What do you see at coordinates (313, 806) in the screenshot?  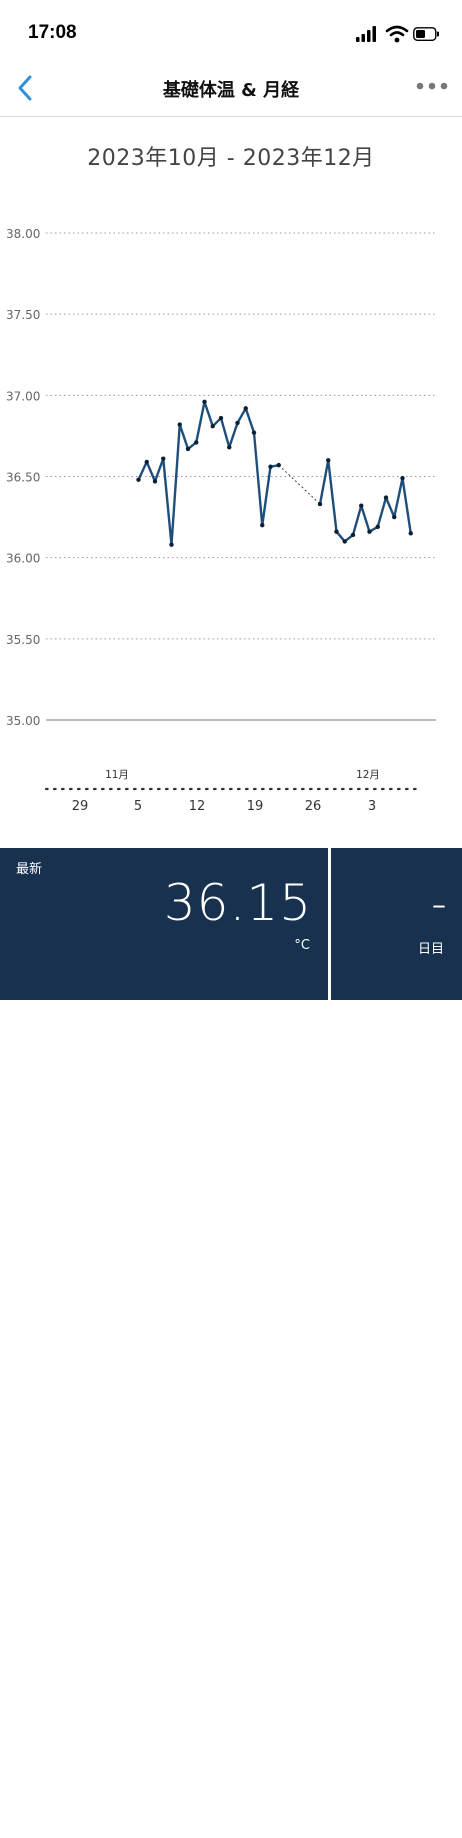 I see `x-tick-label: 26` at bounding box center [313, 806].